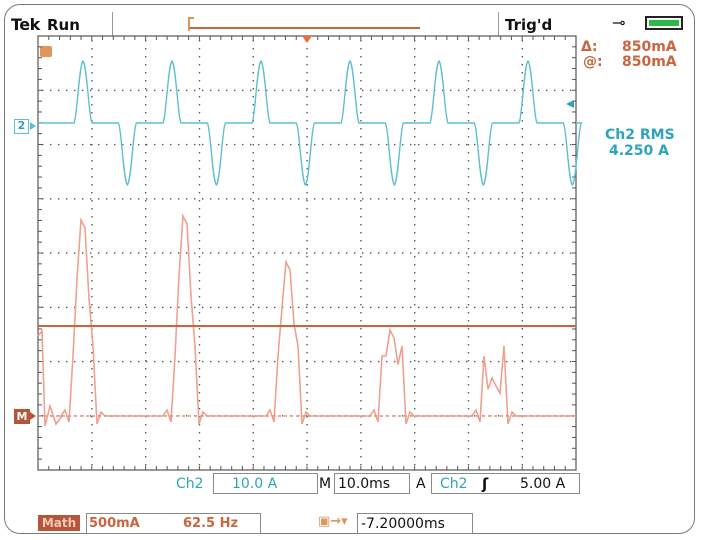 This screenshot has height=540, width=701. Describe the element at coordinates (33, 126) in the screenshot. I see `ch2-marker-arrow` at that location.